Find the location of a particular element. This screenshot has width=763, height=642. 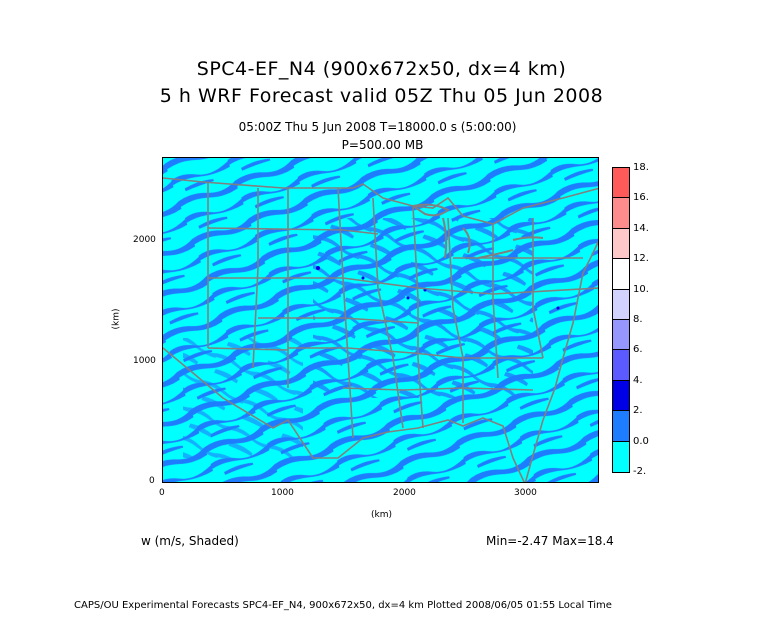

colorbar-label: 16. is located at coordinates (641, 198).